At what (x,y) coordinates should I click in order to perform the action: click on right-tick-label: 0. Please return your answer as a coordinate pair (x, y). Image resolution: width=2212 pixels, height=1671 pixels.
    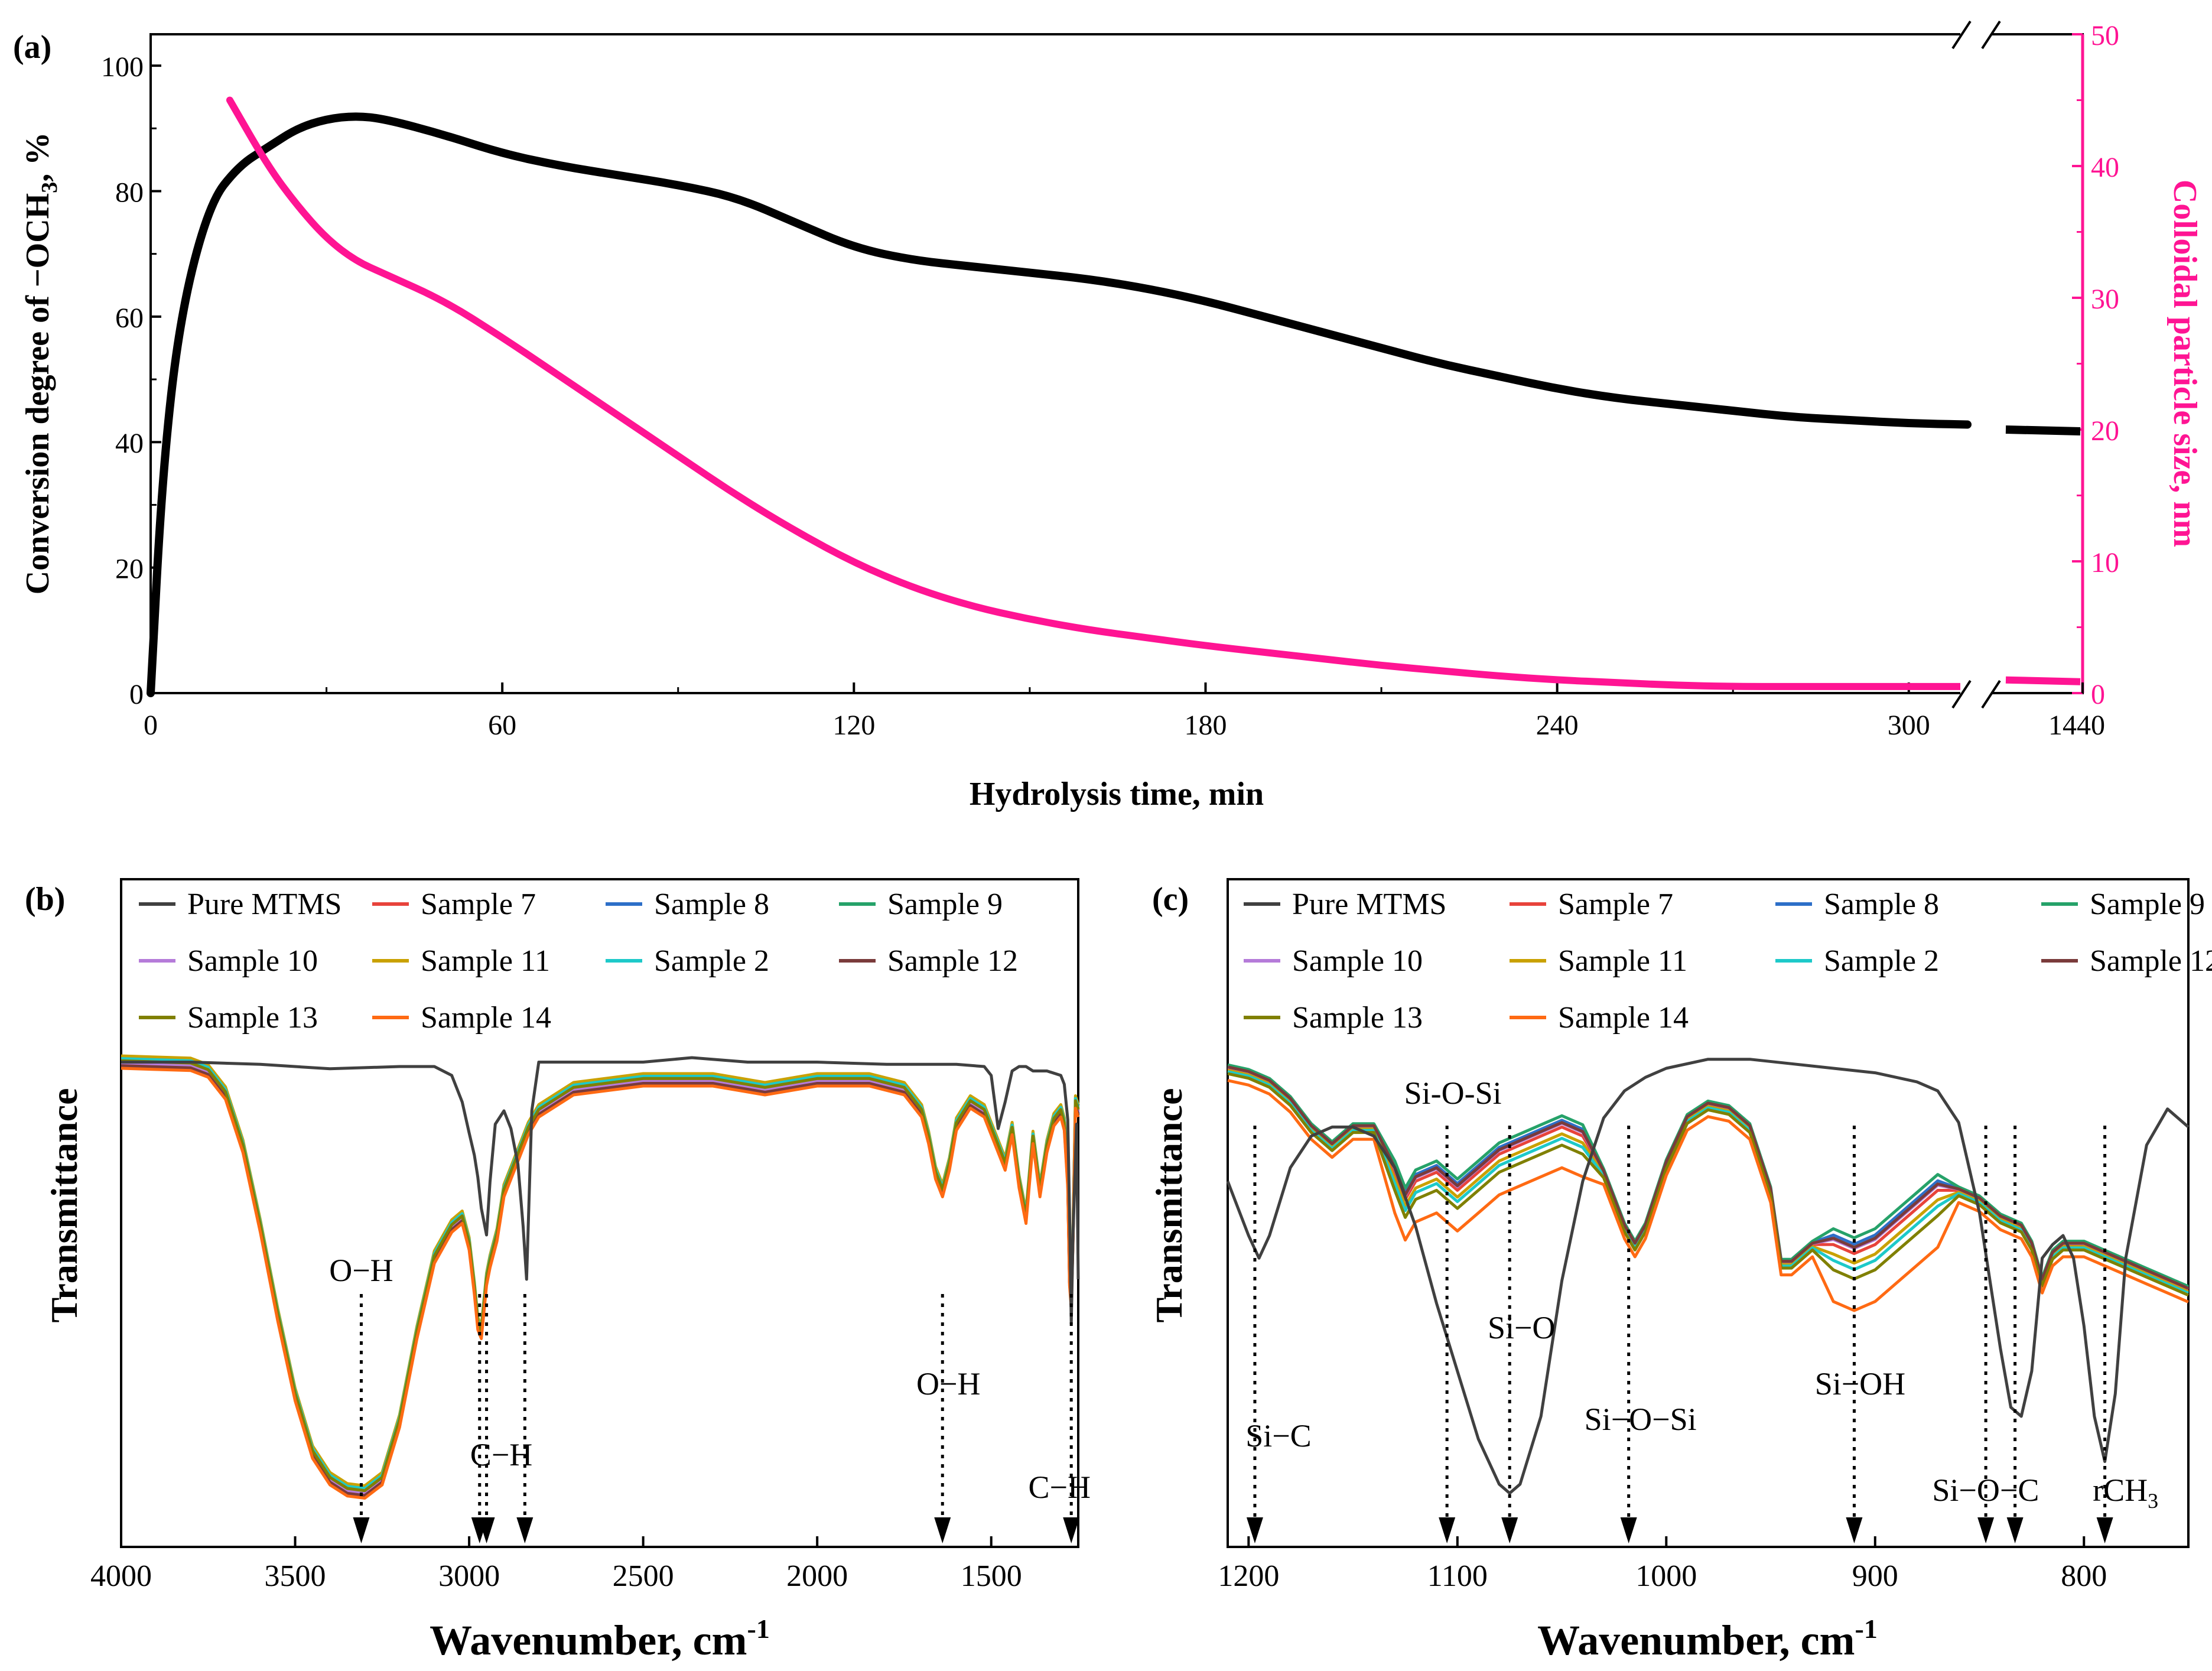
    Looking at the image, I should click on (2098, 694).